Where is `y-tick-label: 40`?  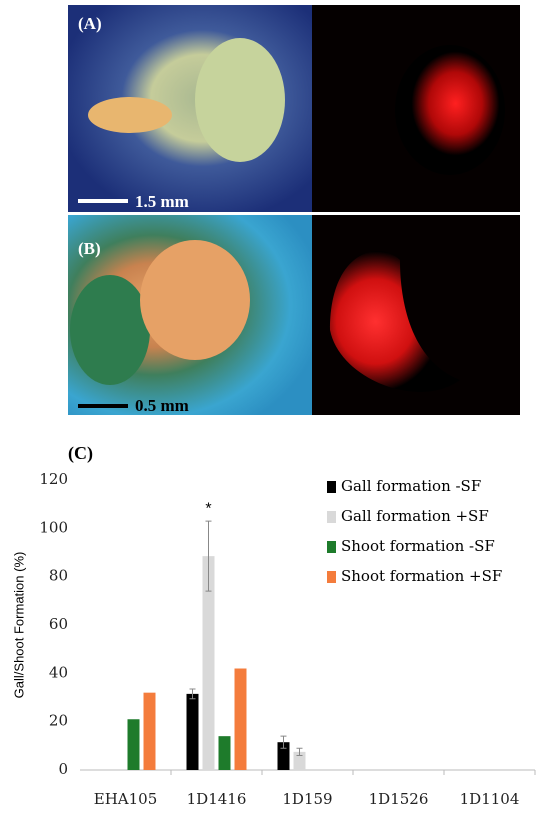
y-tick-label: 40 is located at coordinates (58, 672).